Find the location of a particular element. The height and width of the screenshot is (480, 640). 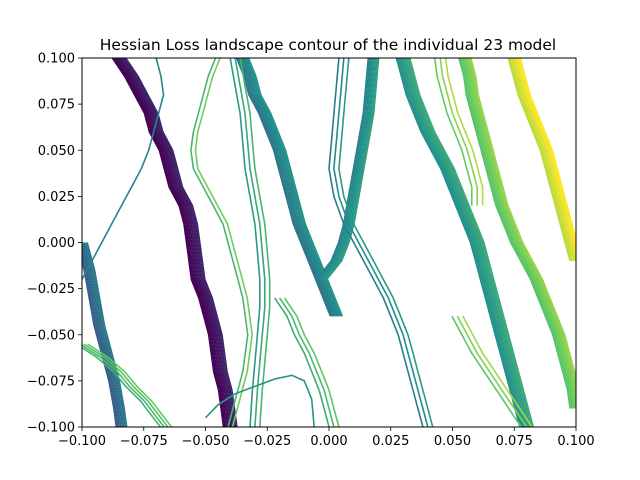

y-tick-label: 0.100 is located at coordinates (56, 59).